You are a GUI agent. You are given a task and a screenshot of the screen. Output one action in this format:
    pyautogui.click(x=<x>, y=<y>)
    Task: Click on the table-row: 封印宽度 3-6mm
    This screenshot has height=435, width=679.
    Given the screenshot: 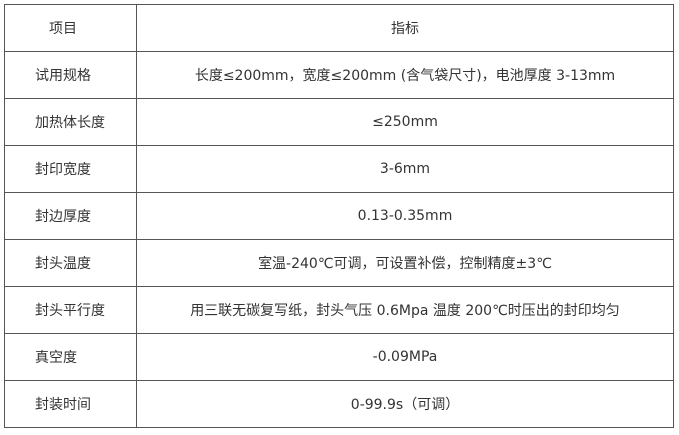 What is the action you would take?
    pyautogui.click(x=339, y=169)
    